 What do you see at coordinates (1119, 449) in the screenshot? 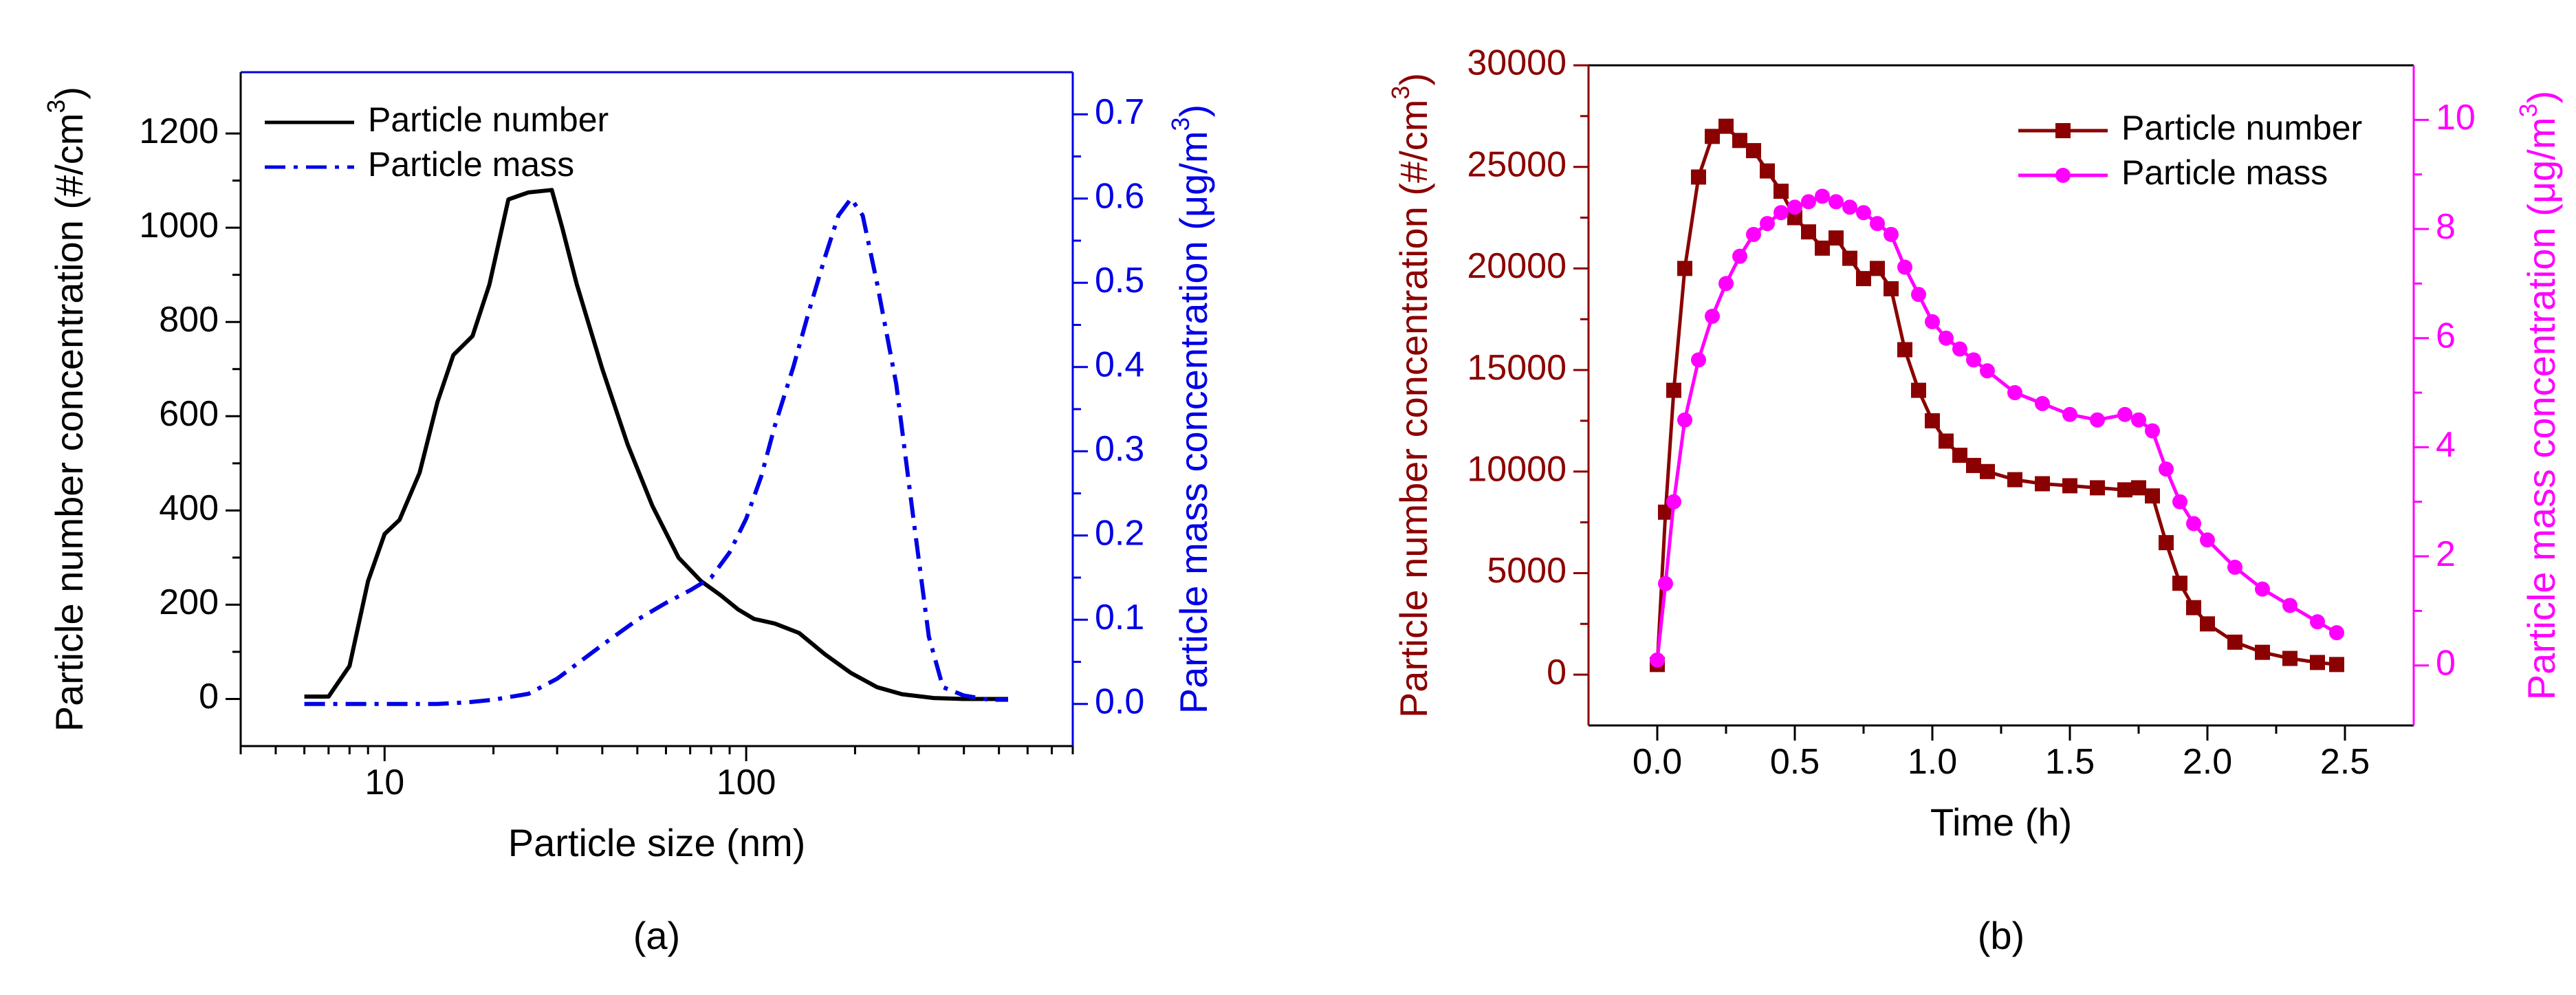
I see `y-right-tick-label: 0.3` at bounding box center [1119, 449].